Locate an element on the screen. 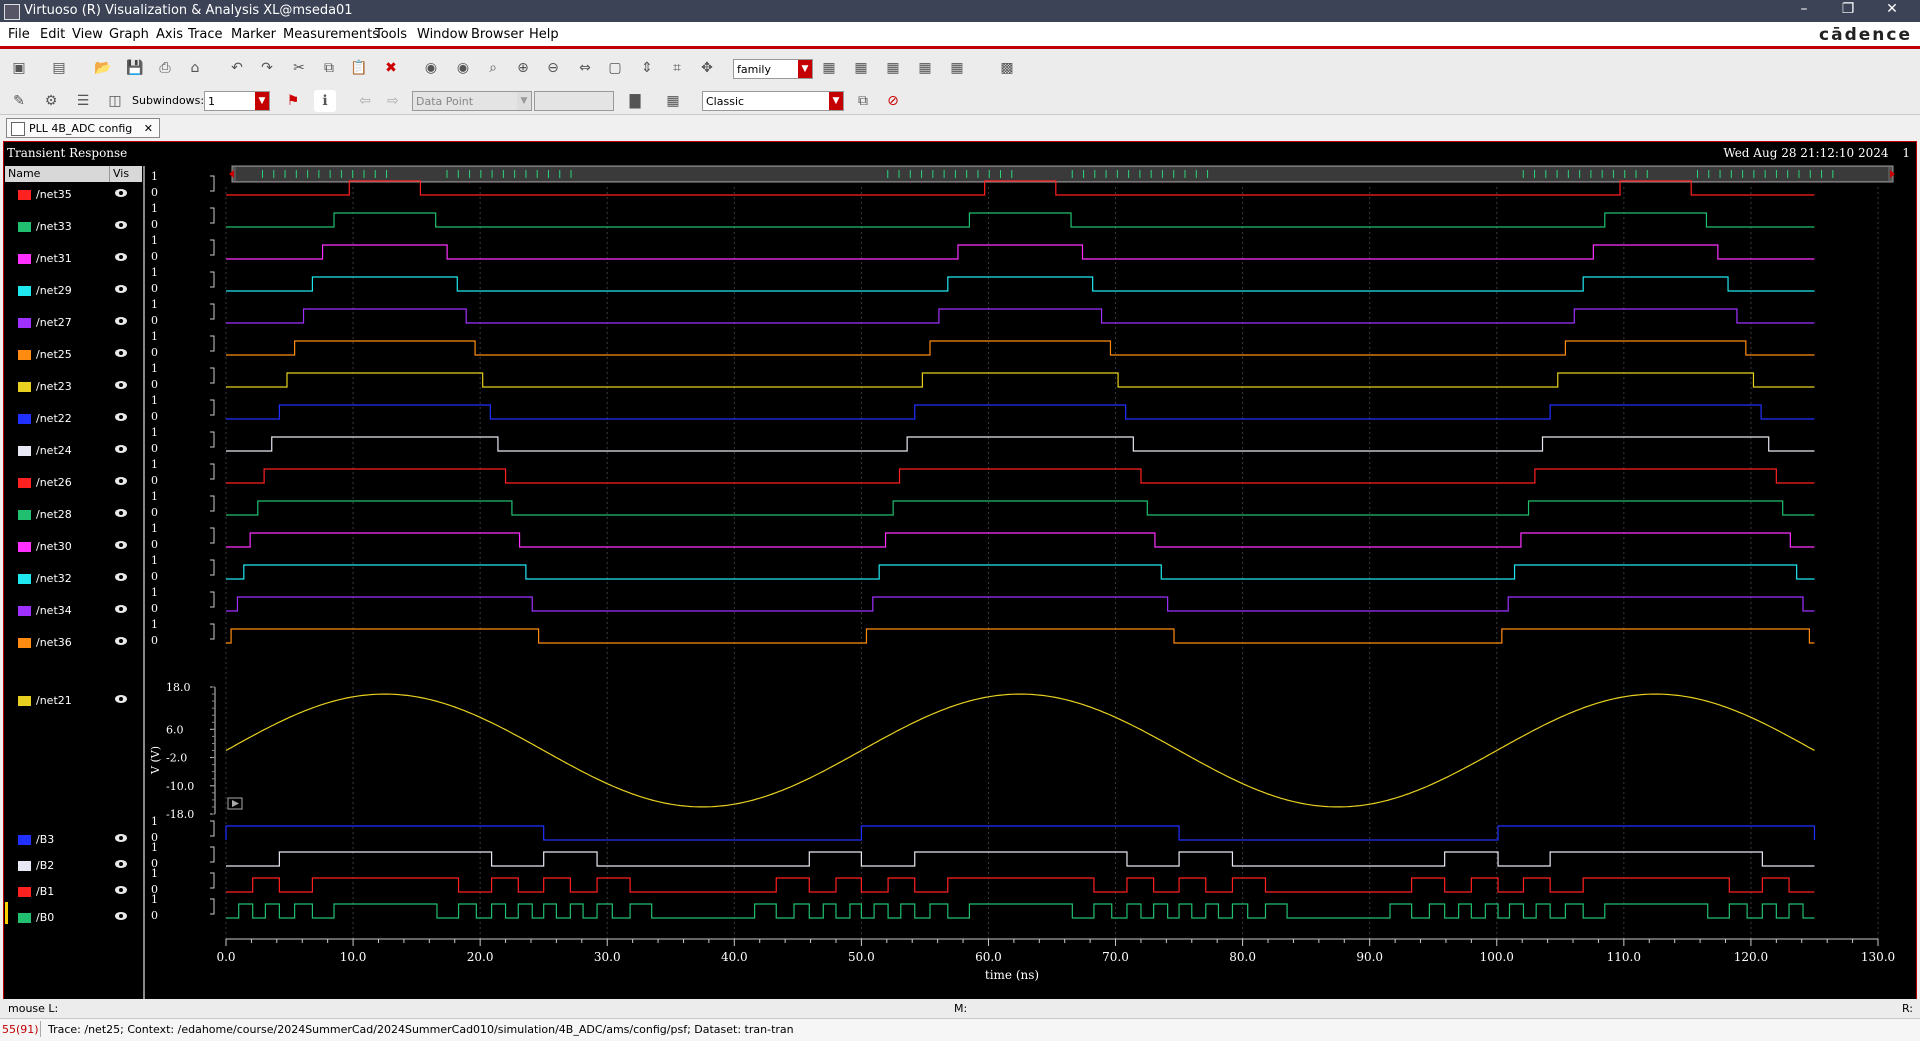 The width and height of the screenshot is (1920, 1041). subwindows-combo: 1 ▼ is located at coordinates (237, 101).